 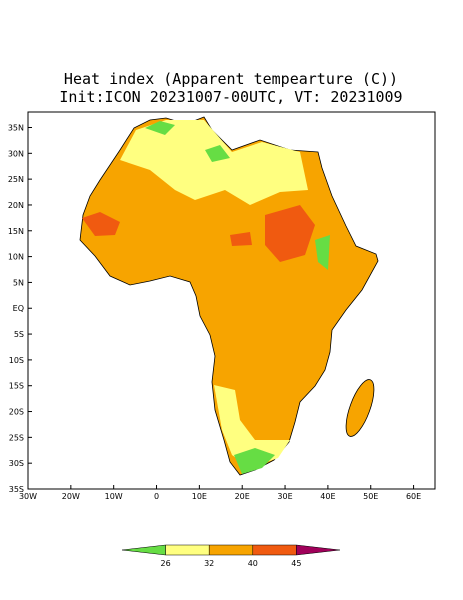 What do you see at coordinates (214, 162) in the screenshot?
I see `yellow-zone-north` at bounding box center [214, 162].